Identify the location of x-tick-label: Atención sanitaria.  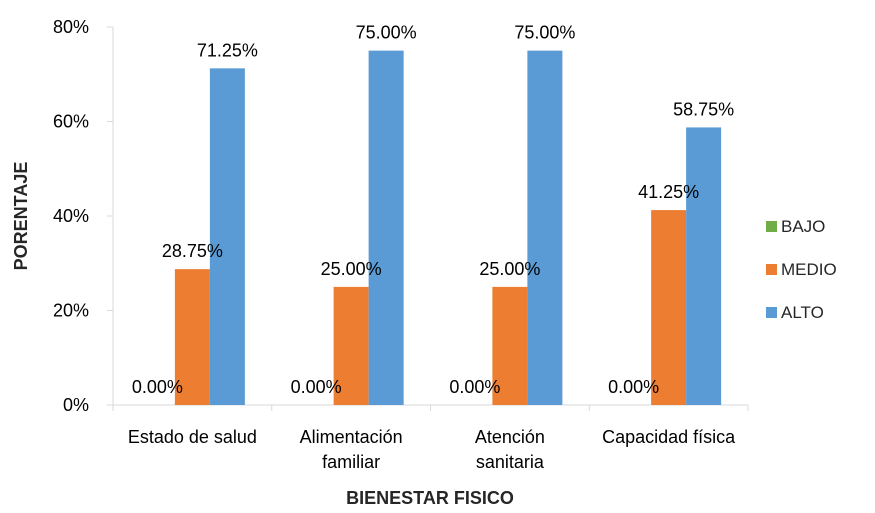
(510, 449).